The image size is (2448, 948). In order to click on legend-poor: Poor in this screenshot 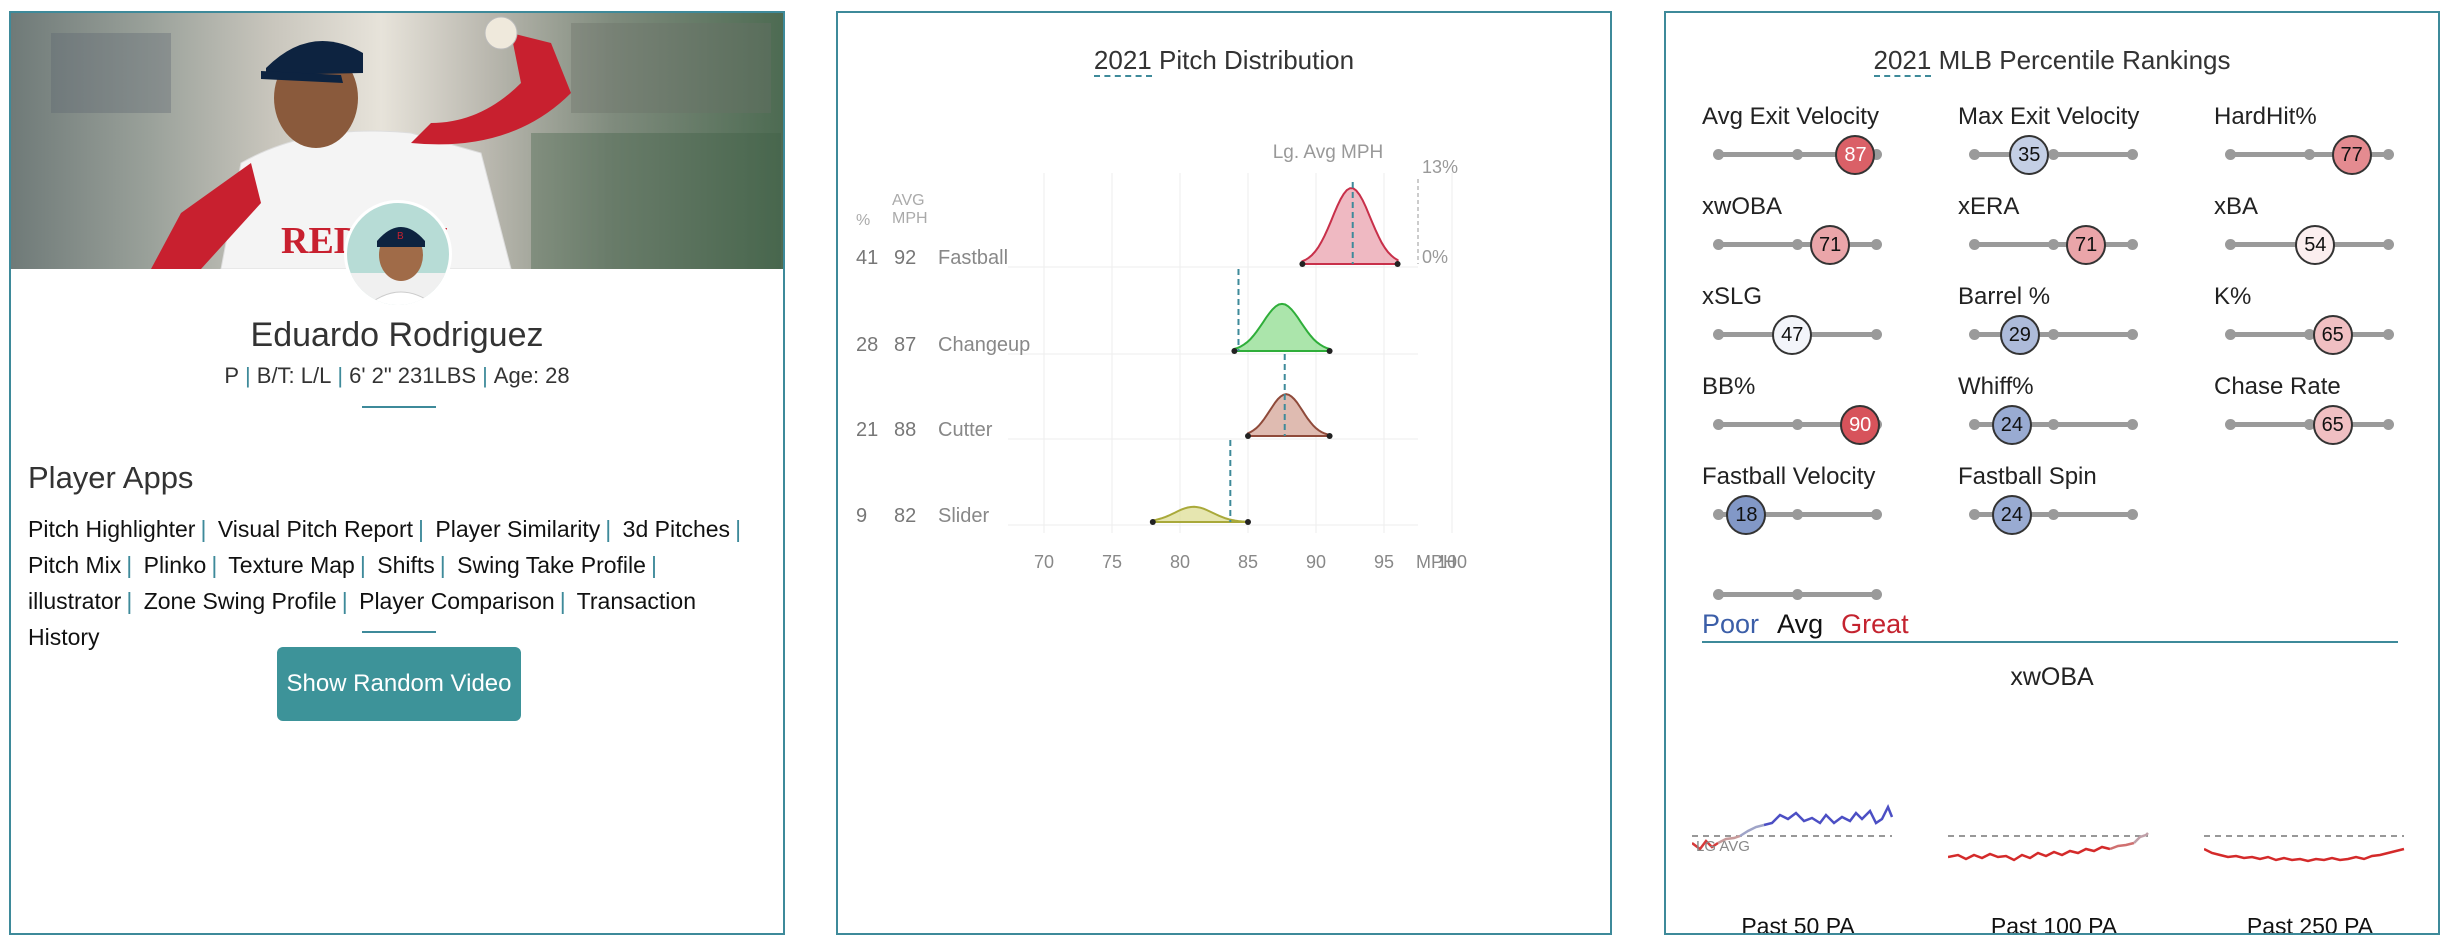, I will do `click(1731, 624)`.